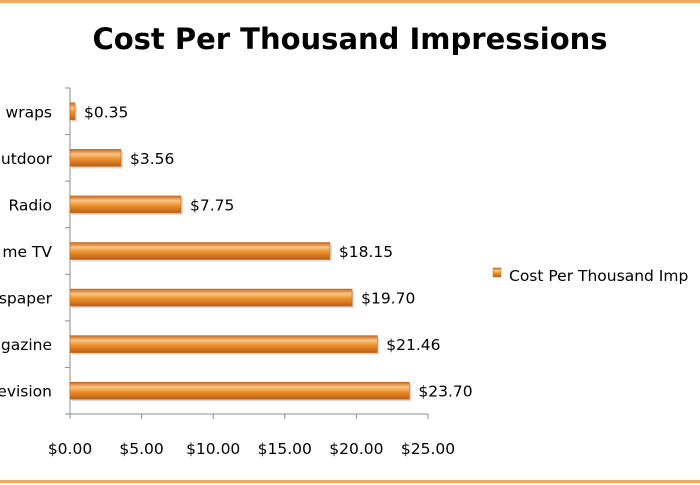  Describe the element at coordinates (350, 481) in the screenshot. I see `bottom-border` at that location.